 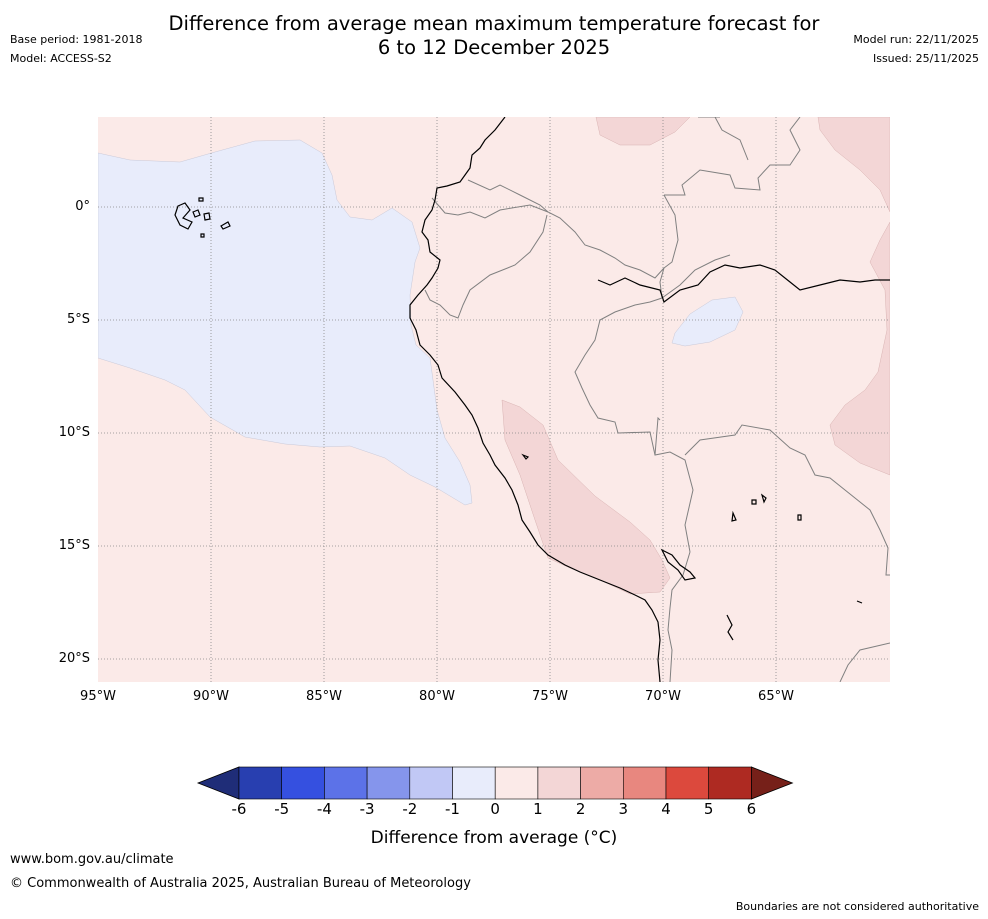 I want to click on lat-label-5s: 5°S, so click(x=78, y=319).